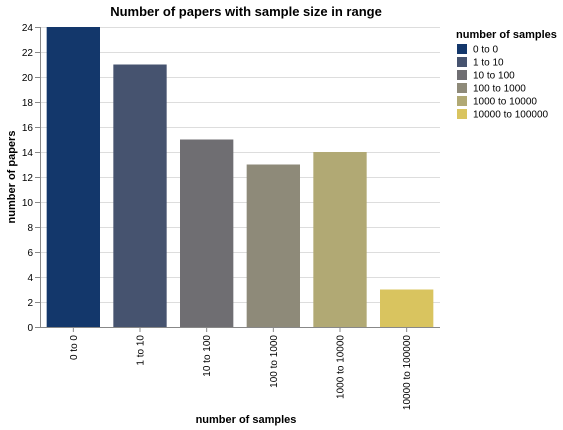  Describe the element at coordinates (30, 228) in the screenshot. I see `y-tick-label: 8` at that location.